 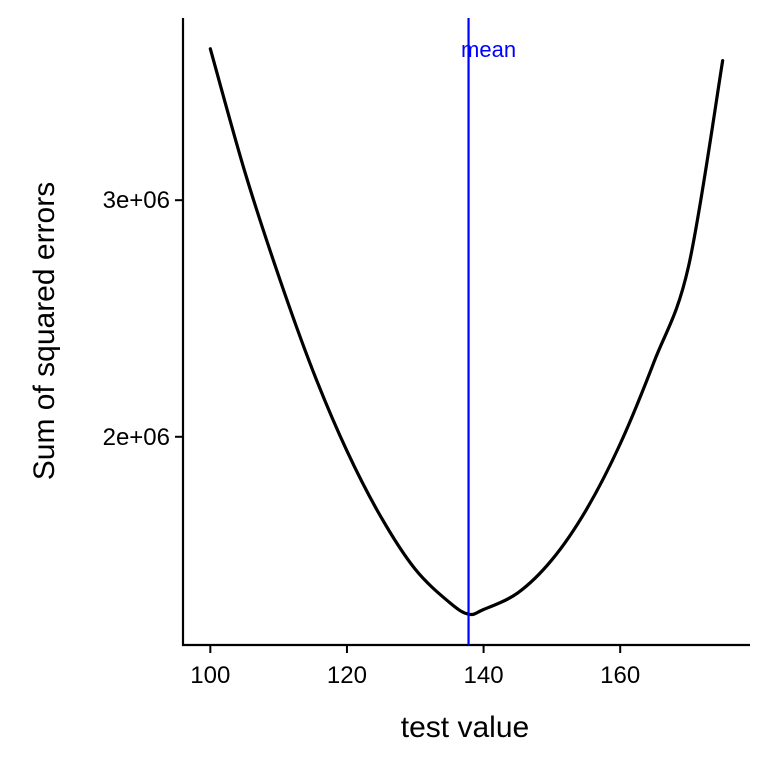 I want to click on y-axis-title: Sum of squared errors, so click(x=44, y=331).